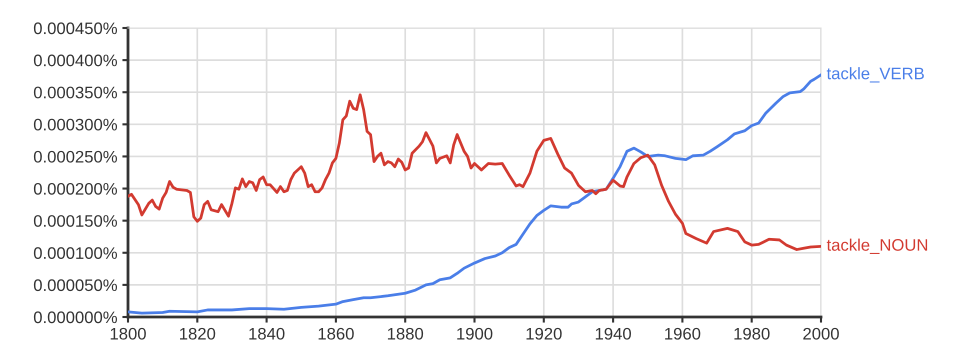 Image resolution: width=964 pixels, height=362 pixels. Describe the element at coordinates (336, 334) in the screenshot. I see `x-tick-label: 1860` at that location.